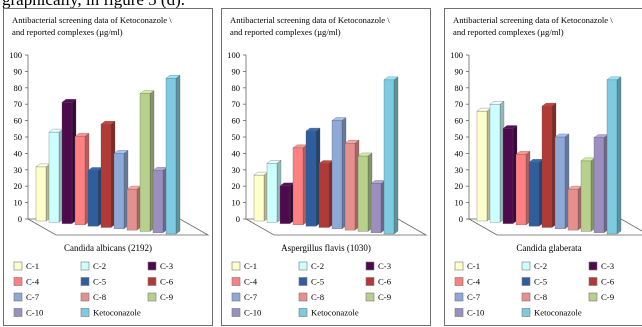 This screenshot has height=327, width=642. I want to click on legend-label-c-3: C-3, so click(384, 266).